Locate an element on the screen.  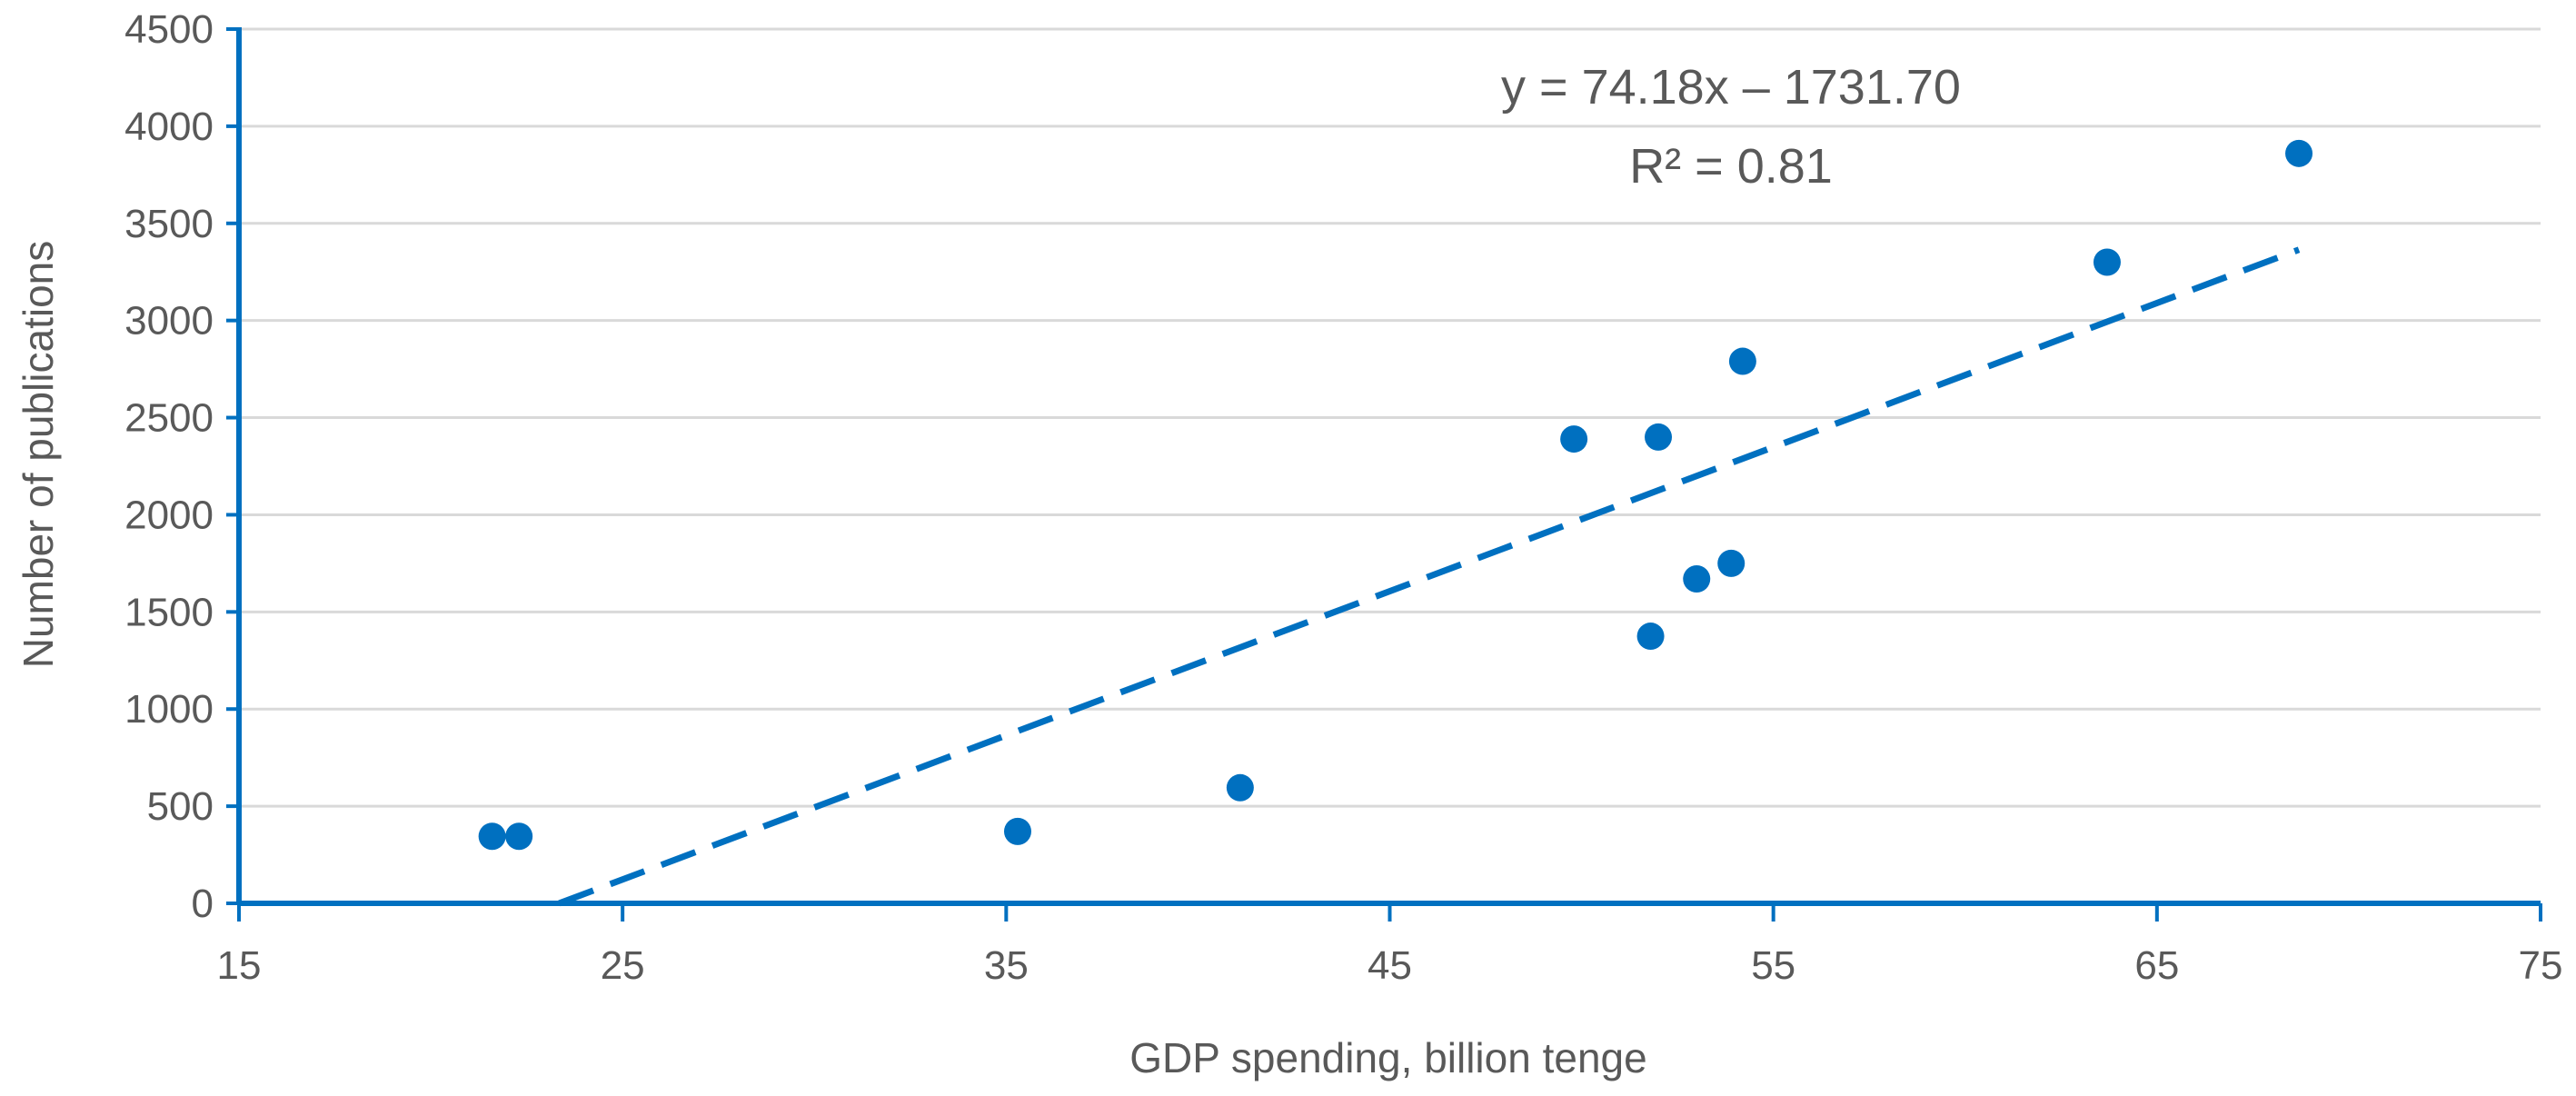
x-axis-ticks: 15 25 35 45 55 65 75 is located at coordinates (1390, 945).